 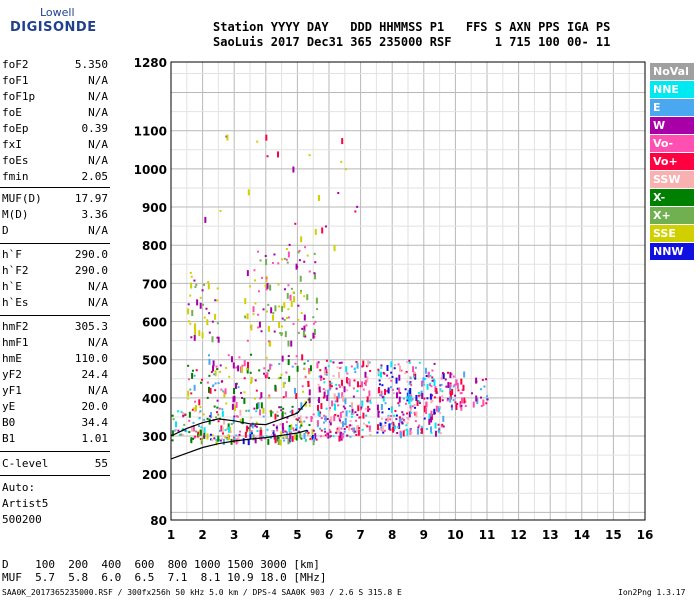 I want to click on param-value: 1.01, so click(x=95, y=438).